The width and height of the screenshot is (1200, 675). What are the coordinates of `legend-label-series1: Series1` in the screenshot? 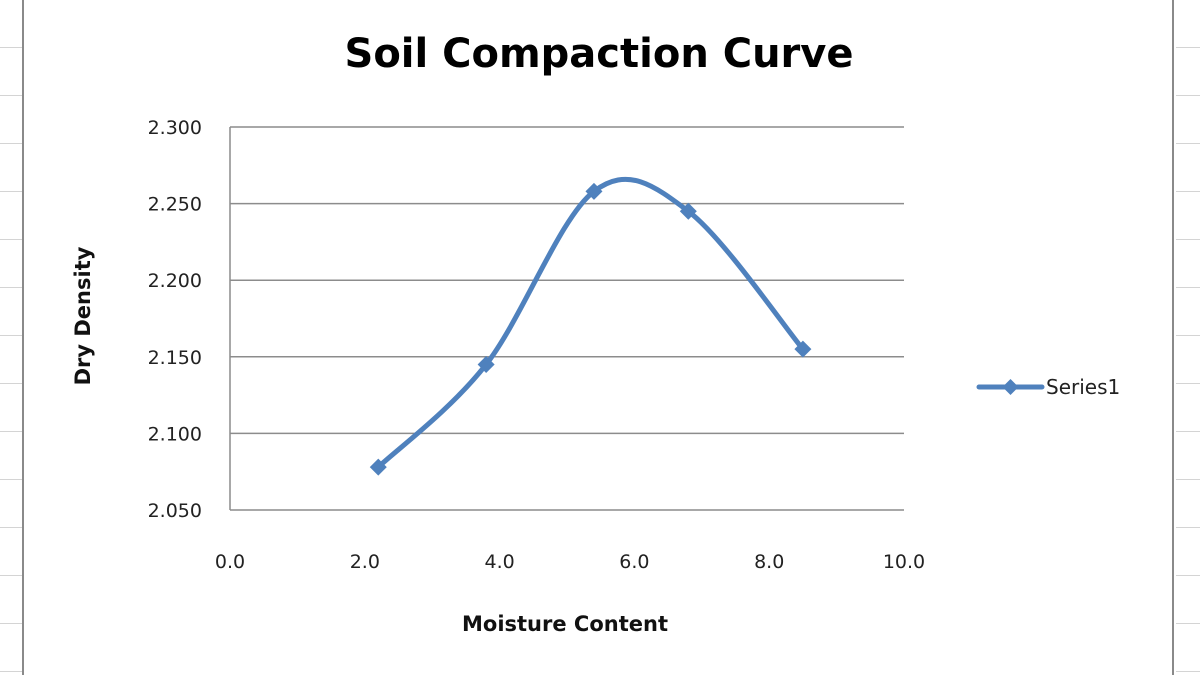 It's located at (1083, 387).